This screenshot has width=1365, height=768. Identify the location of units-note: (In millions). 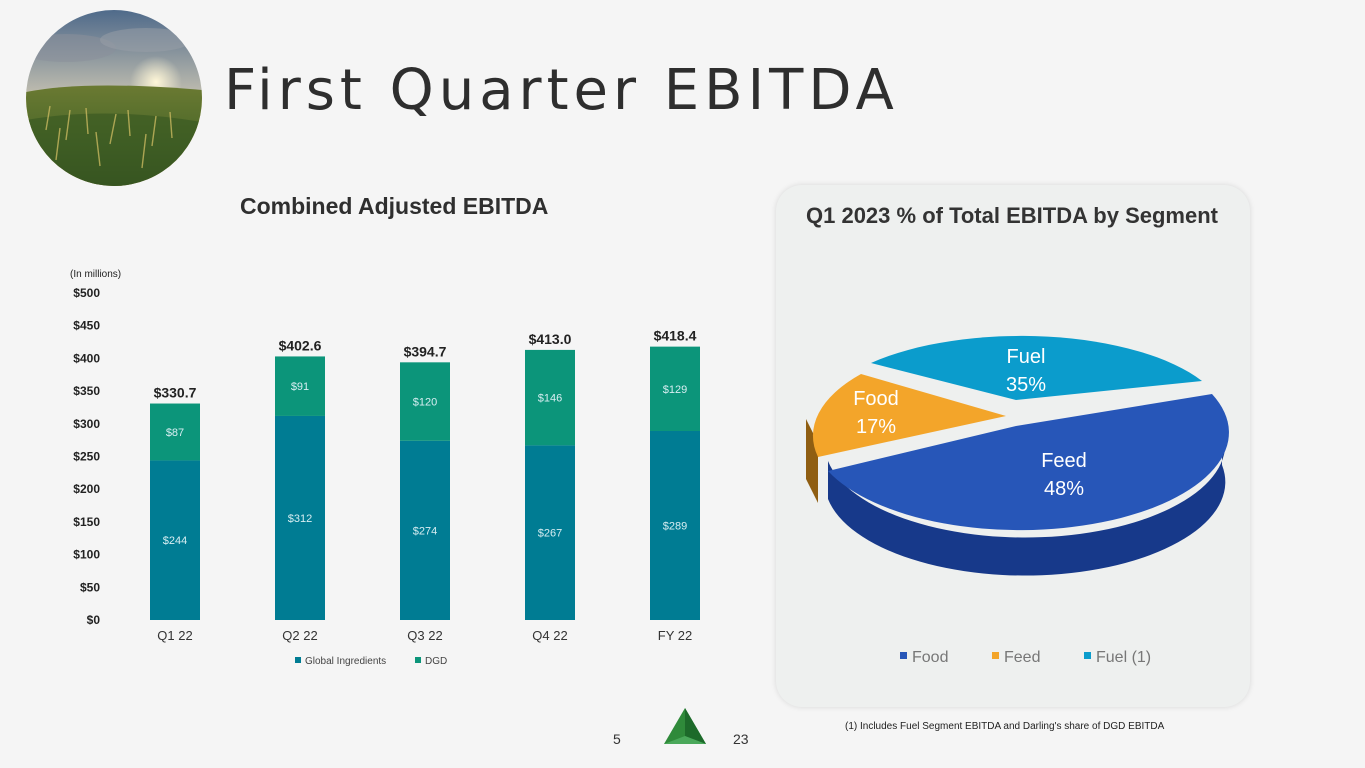
(95, 274).